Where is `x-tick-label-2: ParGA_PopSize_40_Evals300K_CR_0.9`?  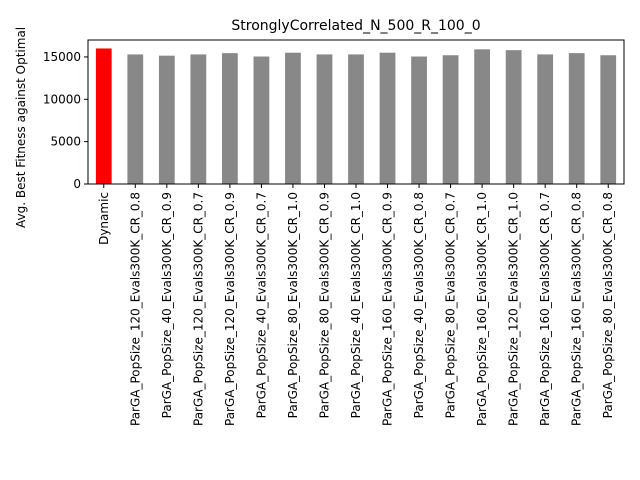 x-tick-label-2: ParGA_PopSize_40_Evals300K_CR_0.9 is located at coordinates (167, 305).